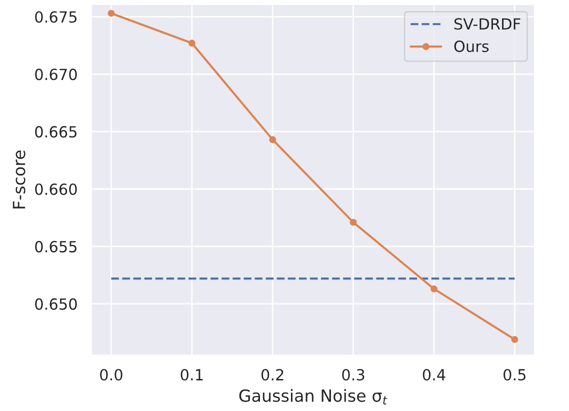  I want to click on y-tick-label: 0.650, so click(56, 304).